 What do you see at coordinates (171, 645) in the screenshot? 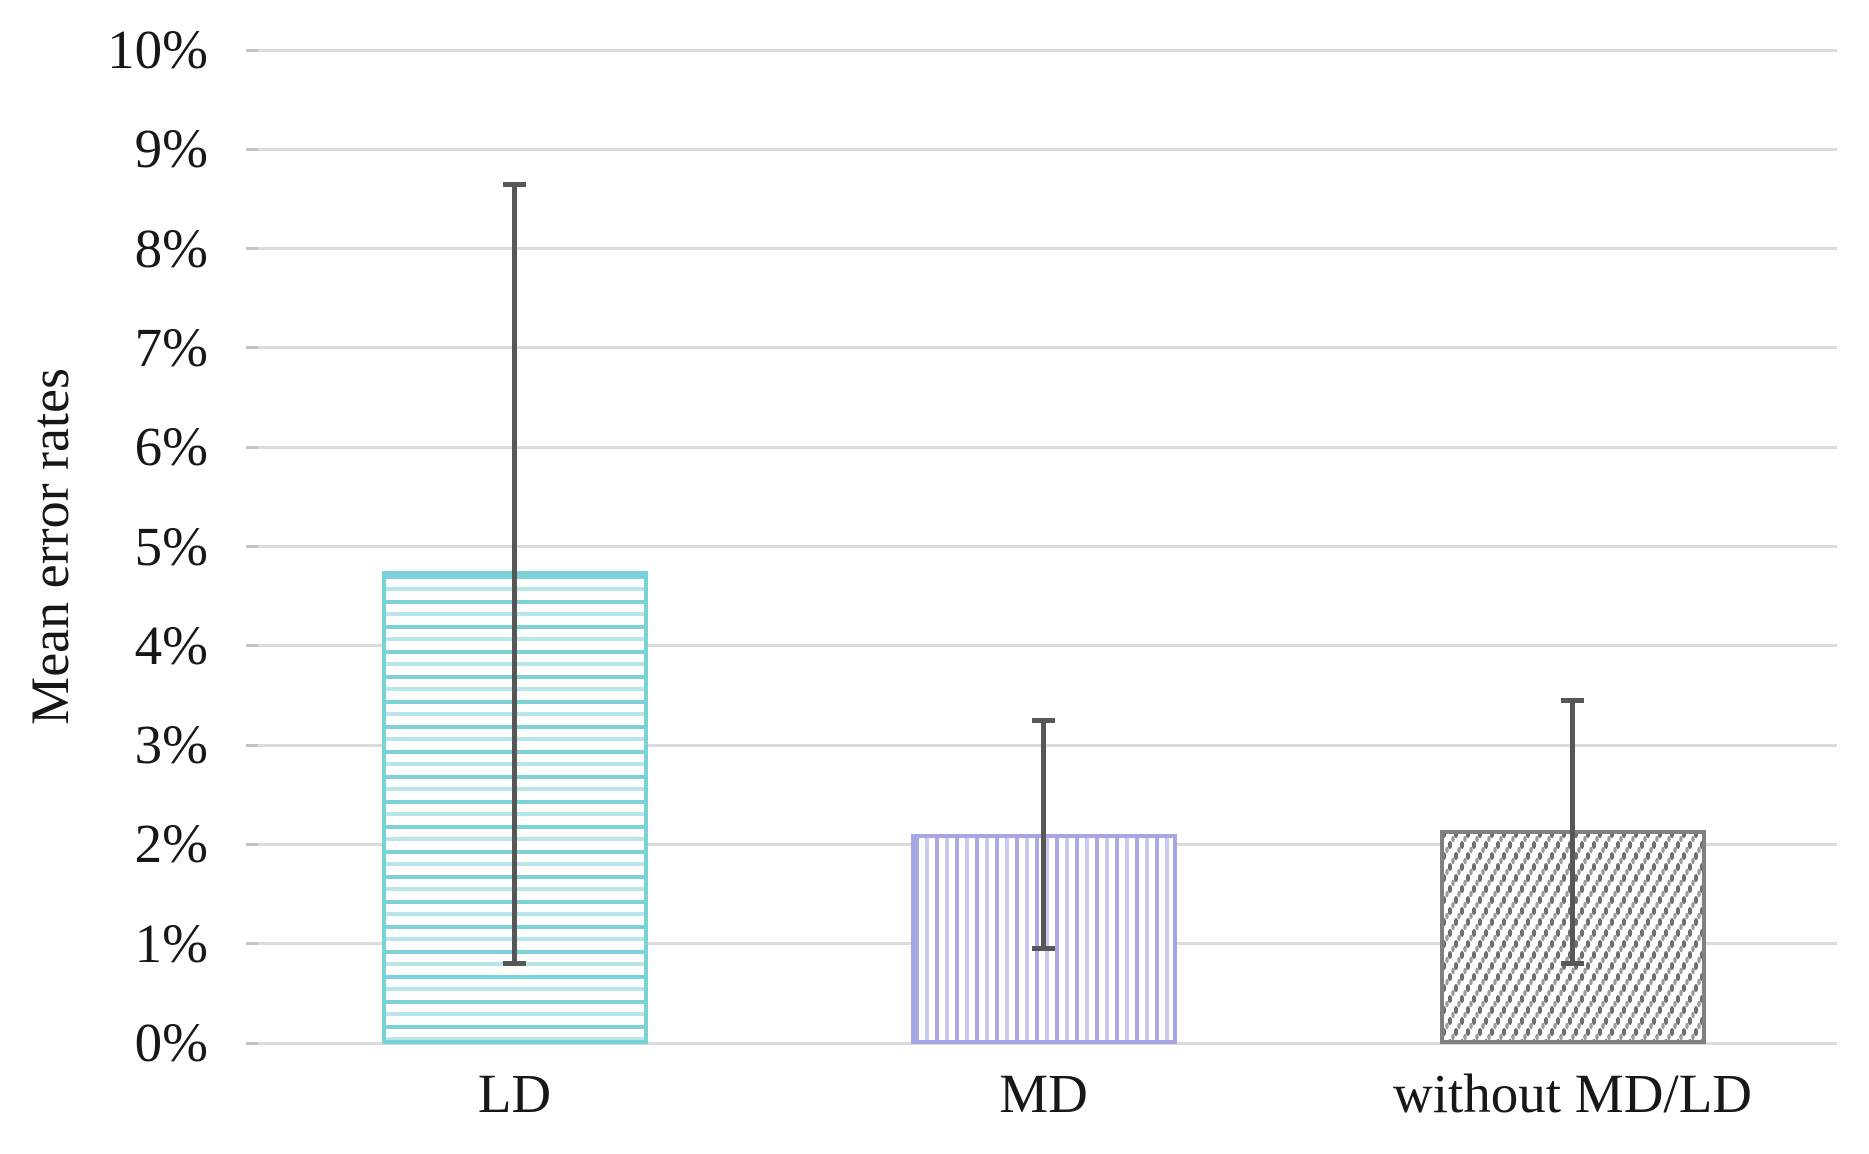
I see `y-tick-label: 4%` at bounding box center [171, 645].